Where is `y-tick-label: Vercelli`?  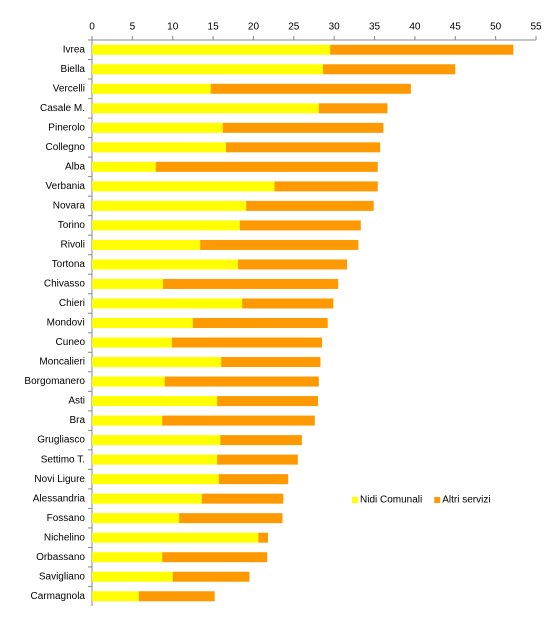
y-tick-label: Vercelli is located at coordinates (69, 88).